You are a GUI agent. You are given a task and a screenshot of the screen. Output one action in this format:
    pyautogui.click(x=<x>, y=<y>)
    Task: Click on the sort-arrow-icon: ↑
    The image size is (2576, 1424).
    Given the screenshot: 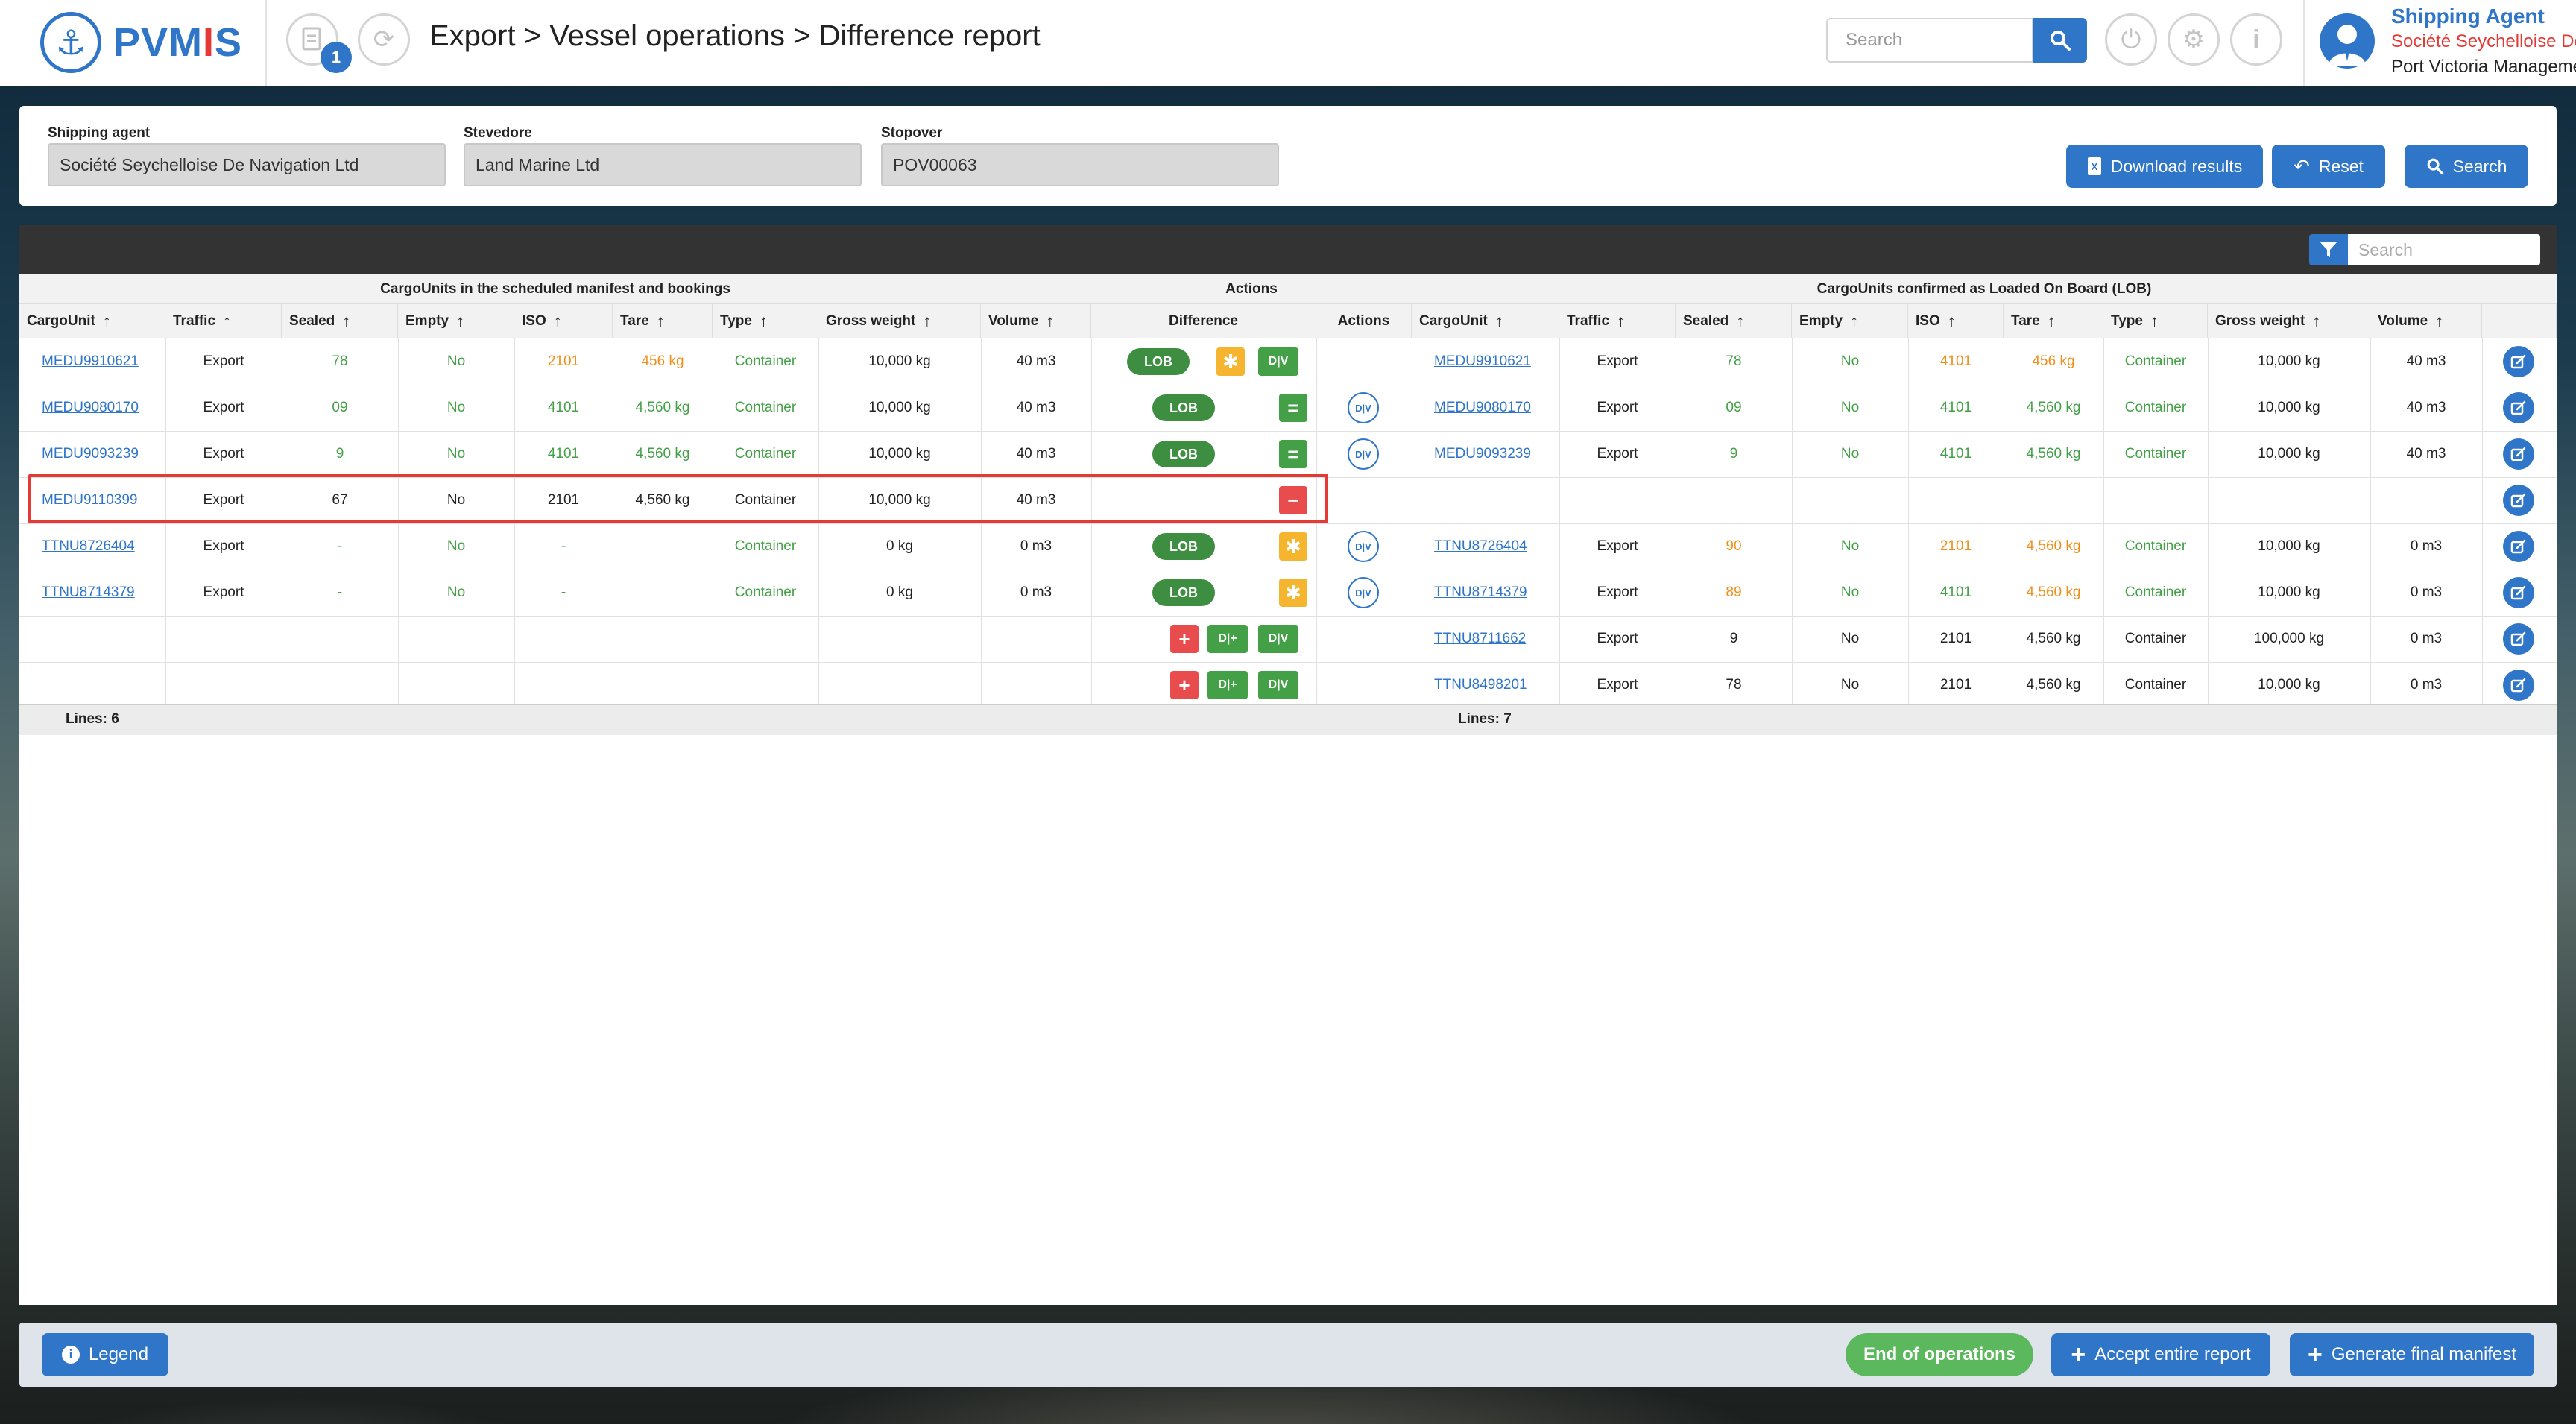 What is the action you would take?
    pyautogui.click(x=764, y=320)
    